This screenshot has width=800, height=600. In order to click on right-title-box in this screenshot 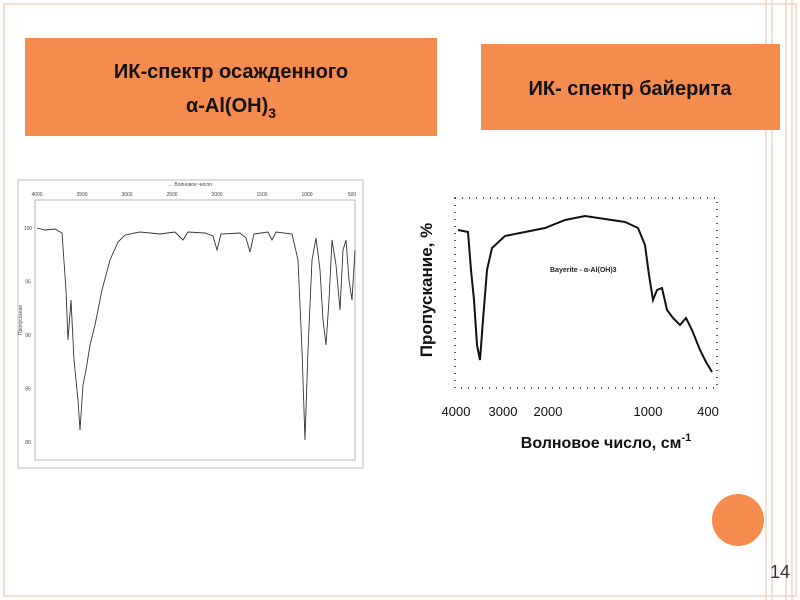, I will do `click(630, 87)`.